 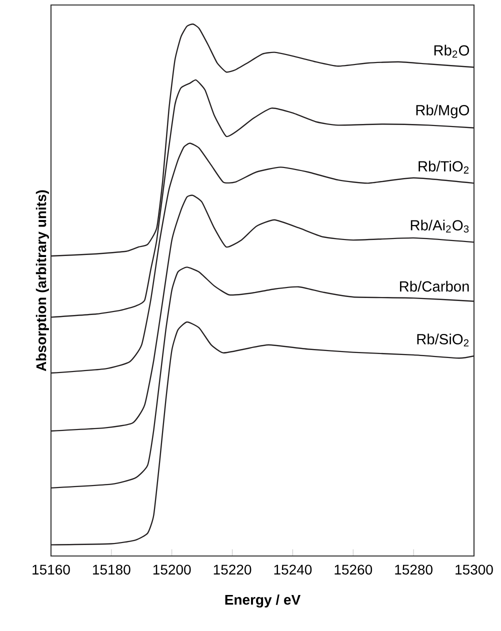 What do you see at coordinates (353, 569) in the screenshot?
I see `x-tick-label: 15260` at bounding box center [353, 569].